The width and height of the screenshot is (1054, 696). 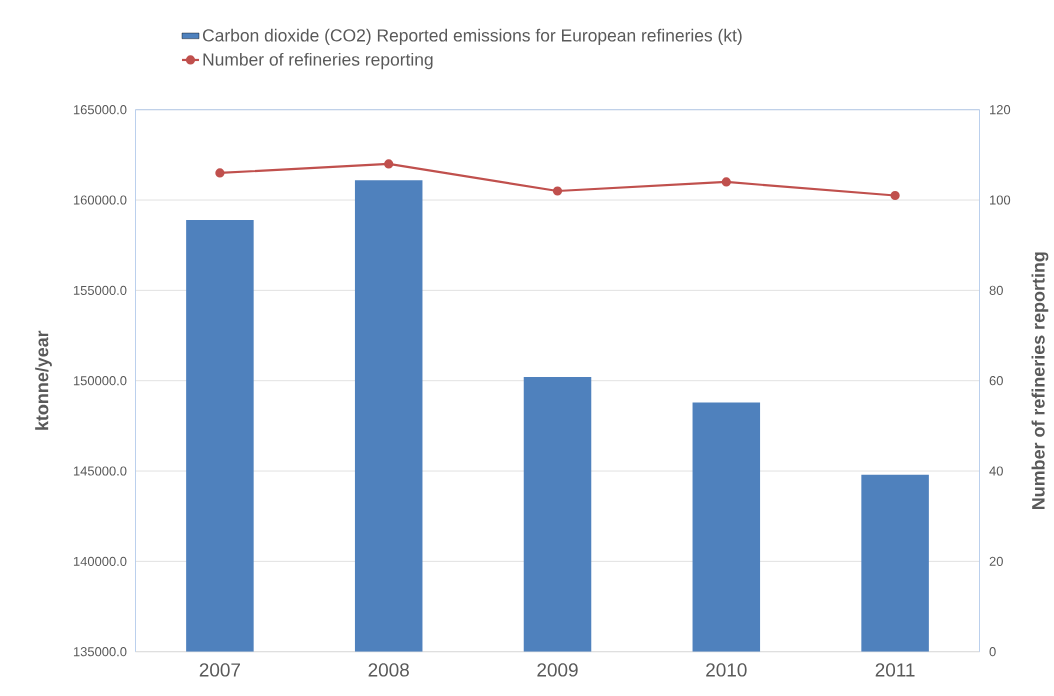 I want to click on y2-tick-label: 100, so click(x=1000, y=200).